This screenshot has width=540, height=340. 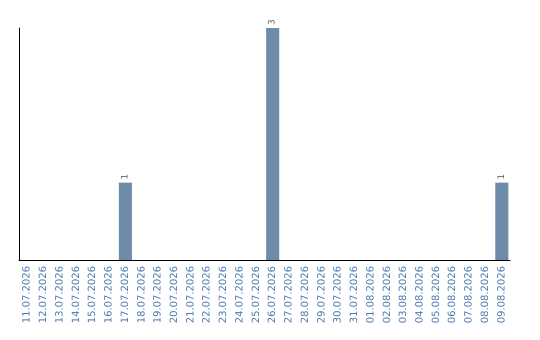 What do you see at coordinates (485, 295) in the screenshot?
I see `x-tick-label: 08.08.2026` at bounding box center [485, 295].